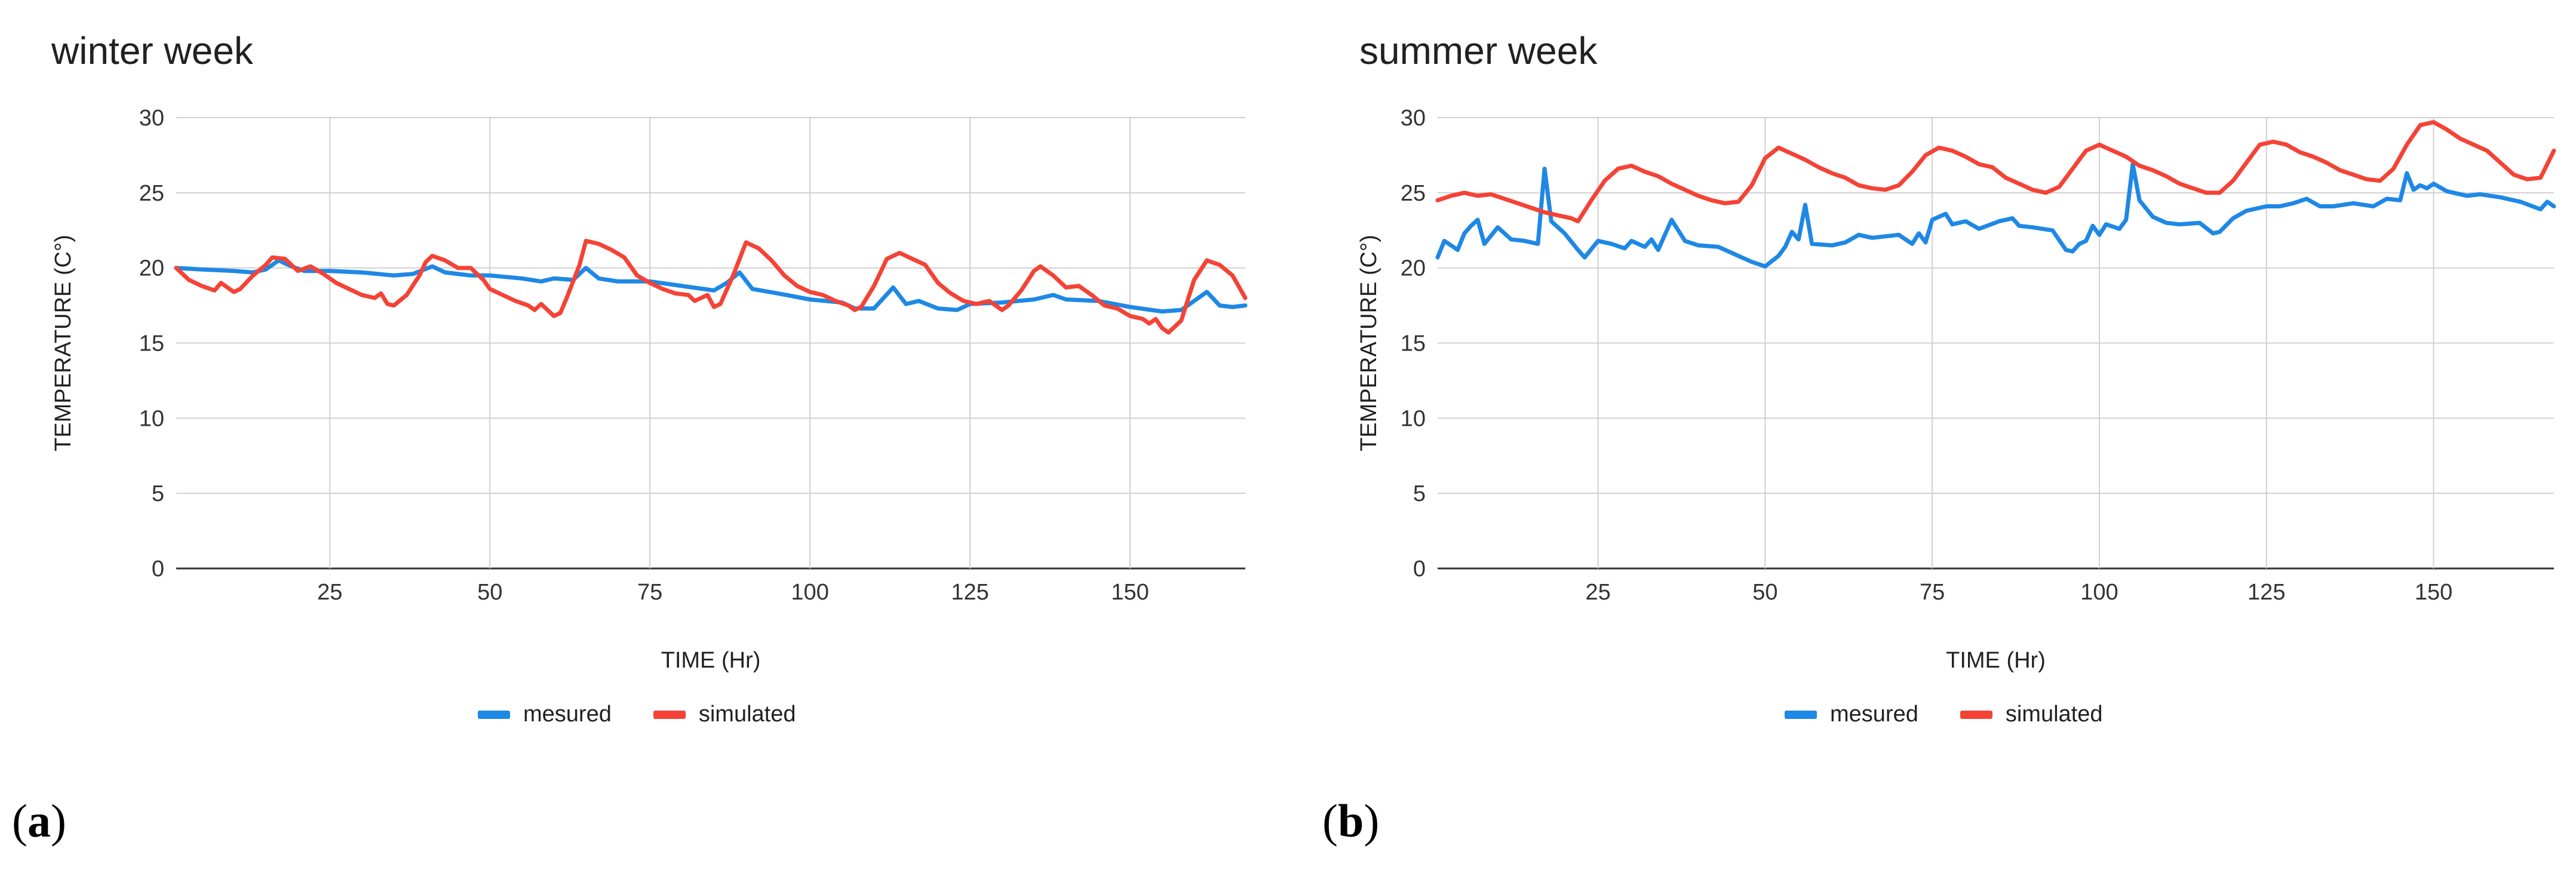 This screenshot has height=873, width=2576. Describe the element at coordinates (1351, 821) in the screenshot. I see `panel-label: (b)` at that location.